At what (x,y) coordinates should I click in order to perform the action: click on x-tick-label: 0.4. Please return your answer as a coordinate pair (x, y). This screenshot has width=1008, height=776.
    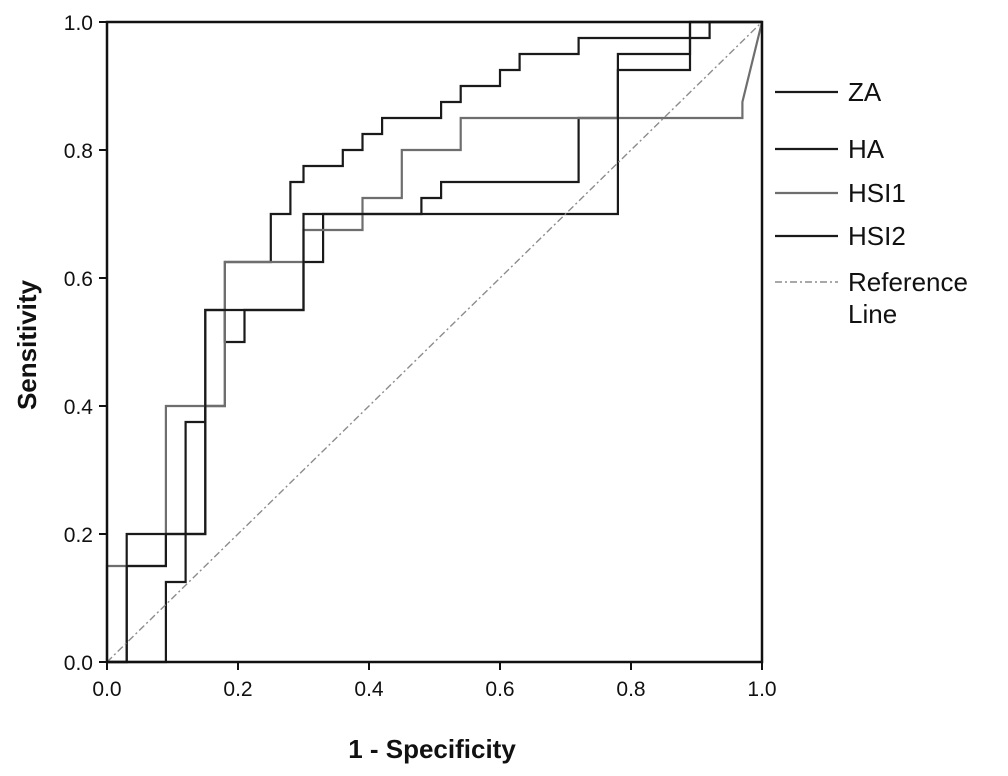
    Looking at the image, I should click on (369, 689).